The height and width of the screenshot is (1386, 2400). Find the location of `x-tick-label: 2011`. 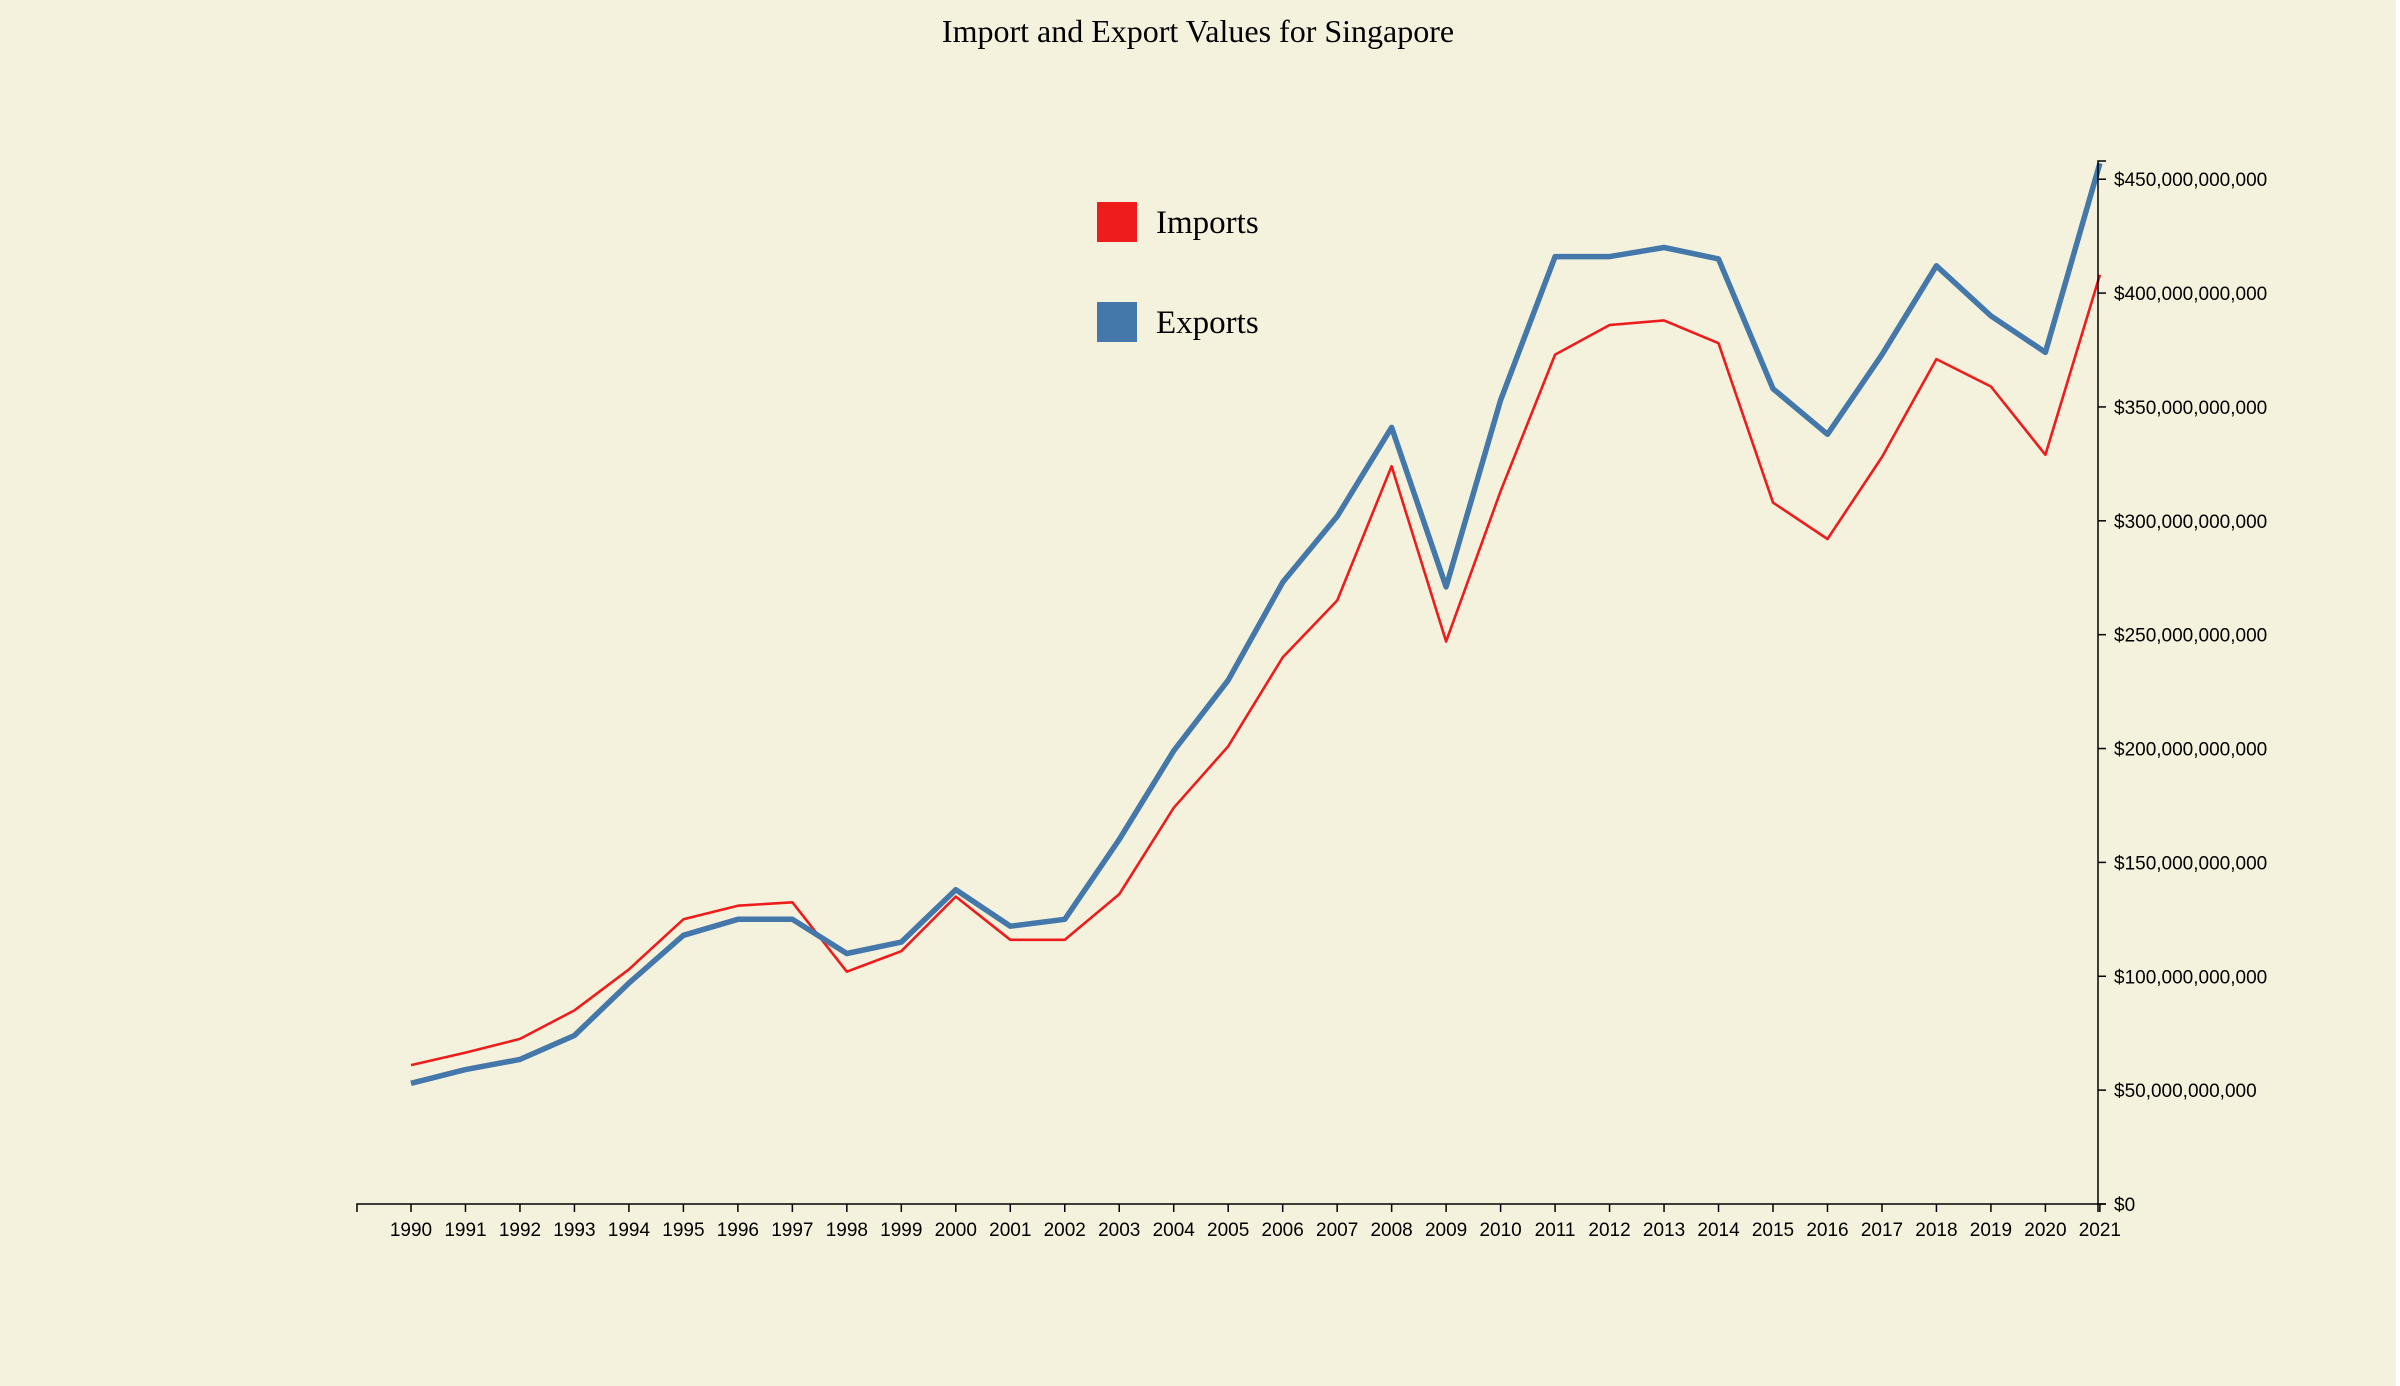

x-tick-label: 2011 is located at coordinates (1555, 1230).